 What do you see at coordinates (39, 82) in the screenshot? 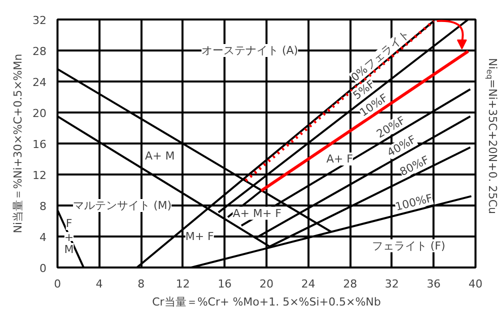
I see `y-tick-label: 24` at bounding box center [39, 82].